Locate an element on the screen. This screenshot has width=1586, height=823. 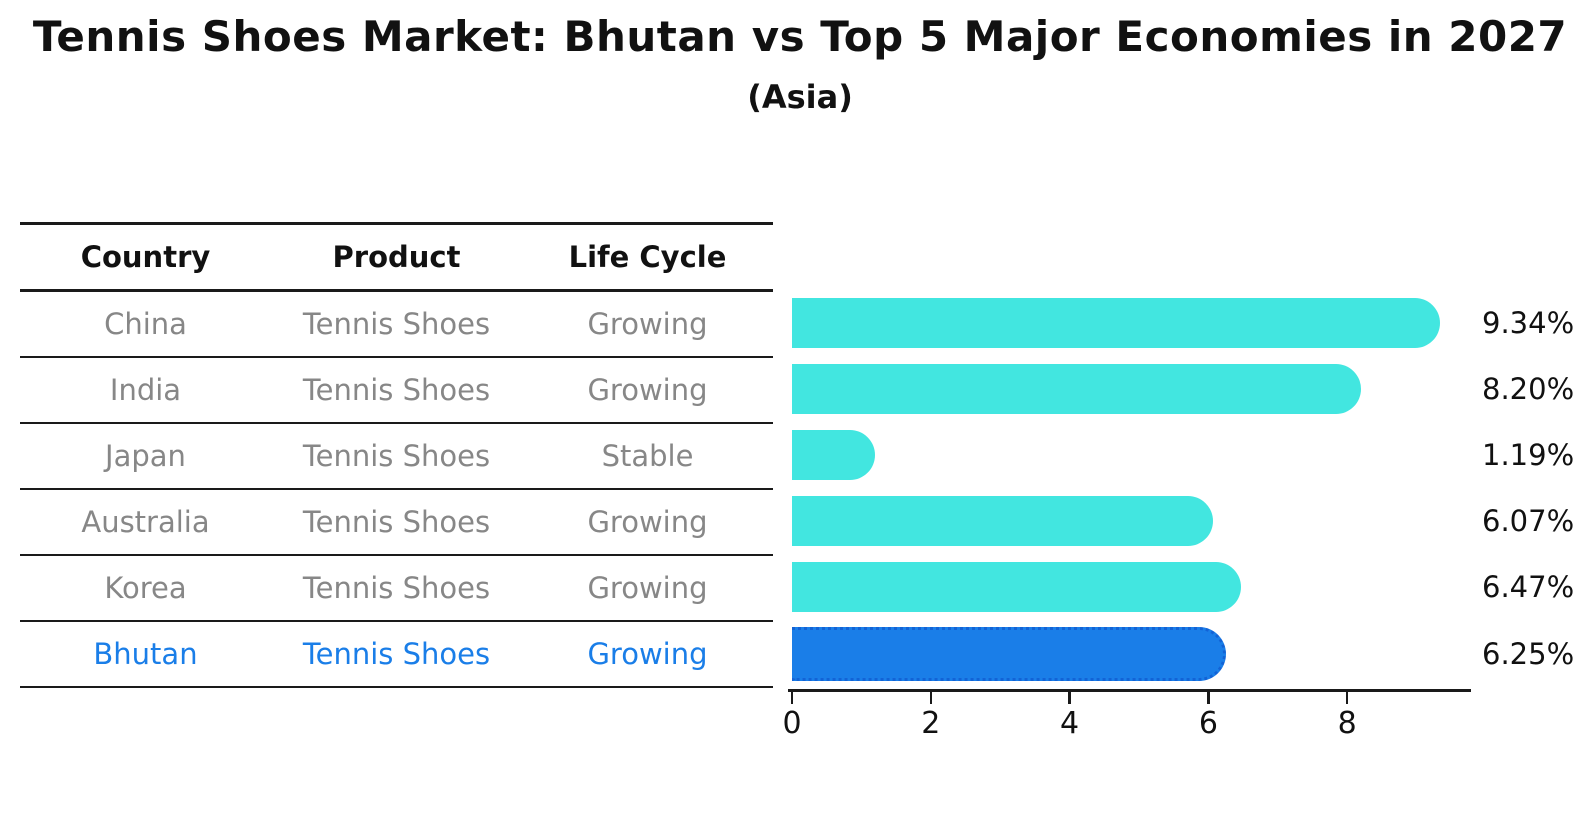
cell-country: Japan is located at coordinates (145, 456).